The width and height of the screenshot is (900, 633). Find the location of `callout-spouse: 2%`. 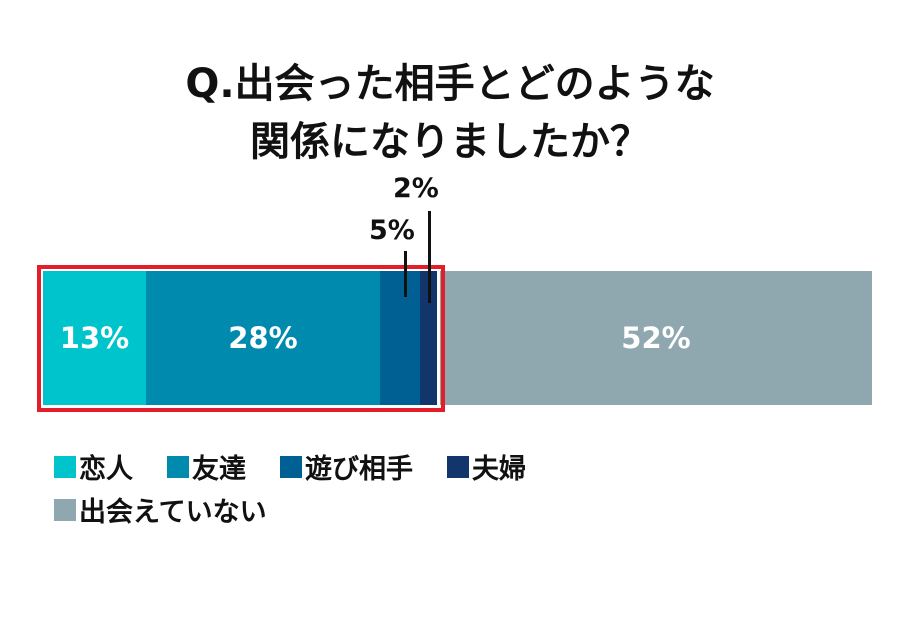

callout-spouse: 2% is located at coordinates (416, 188).